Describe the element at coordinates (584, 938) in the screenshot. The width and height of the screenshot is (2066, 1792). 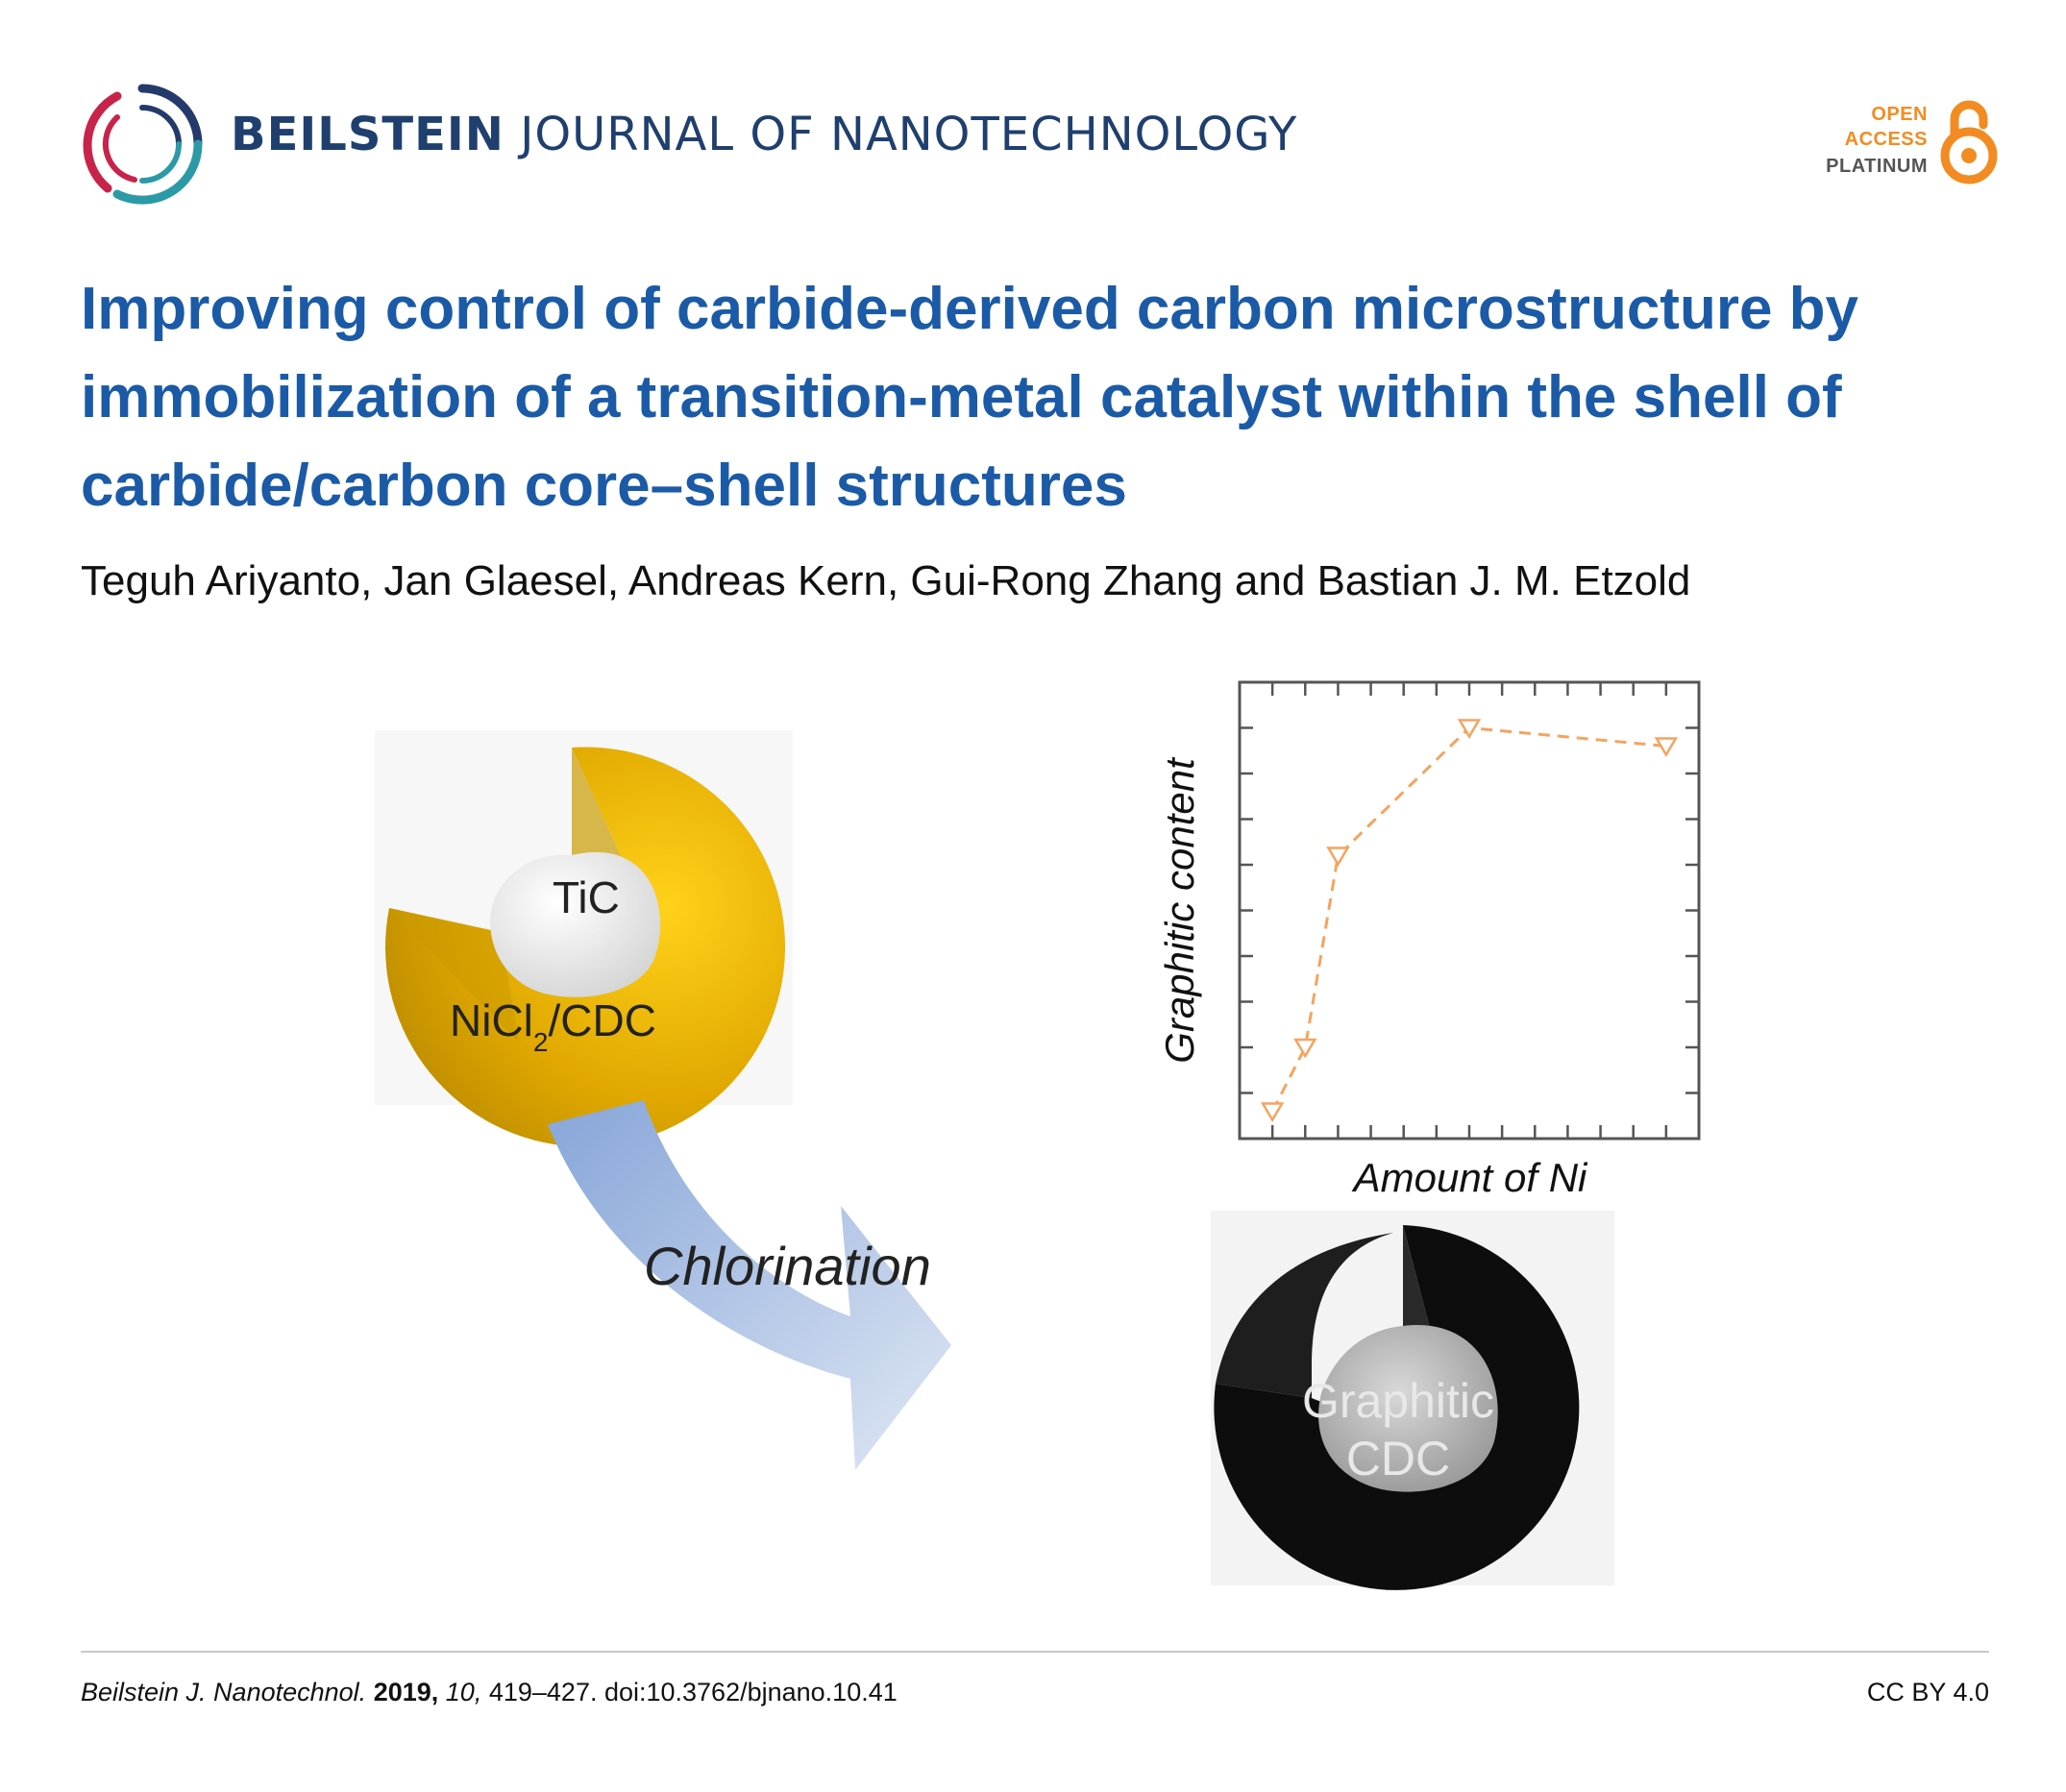
I see `core-shell-particle-tic: TiC NiCl2/CDC` at that location.